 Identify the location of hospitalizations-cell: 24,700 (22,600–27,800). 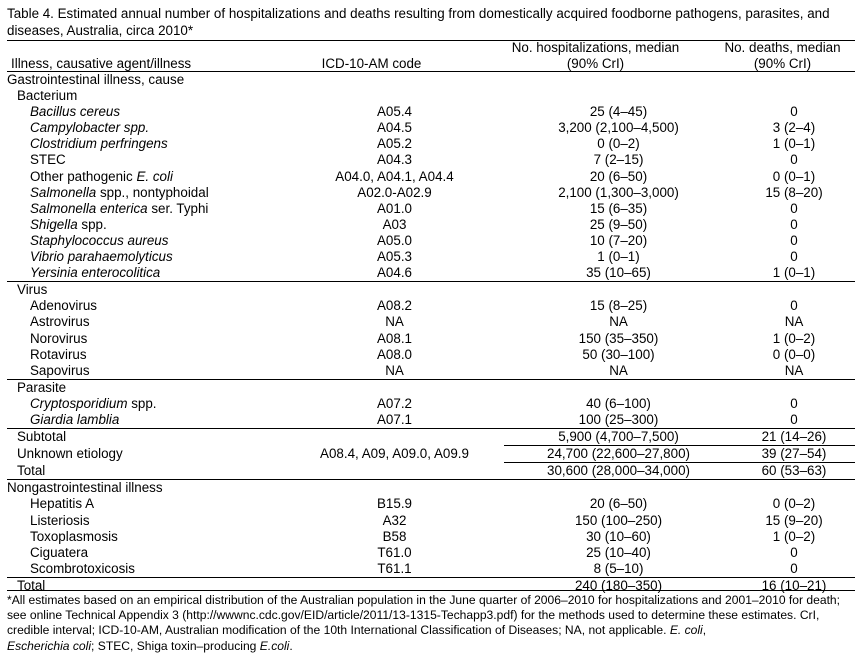
(618, 454).